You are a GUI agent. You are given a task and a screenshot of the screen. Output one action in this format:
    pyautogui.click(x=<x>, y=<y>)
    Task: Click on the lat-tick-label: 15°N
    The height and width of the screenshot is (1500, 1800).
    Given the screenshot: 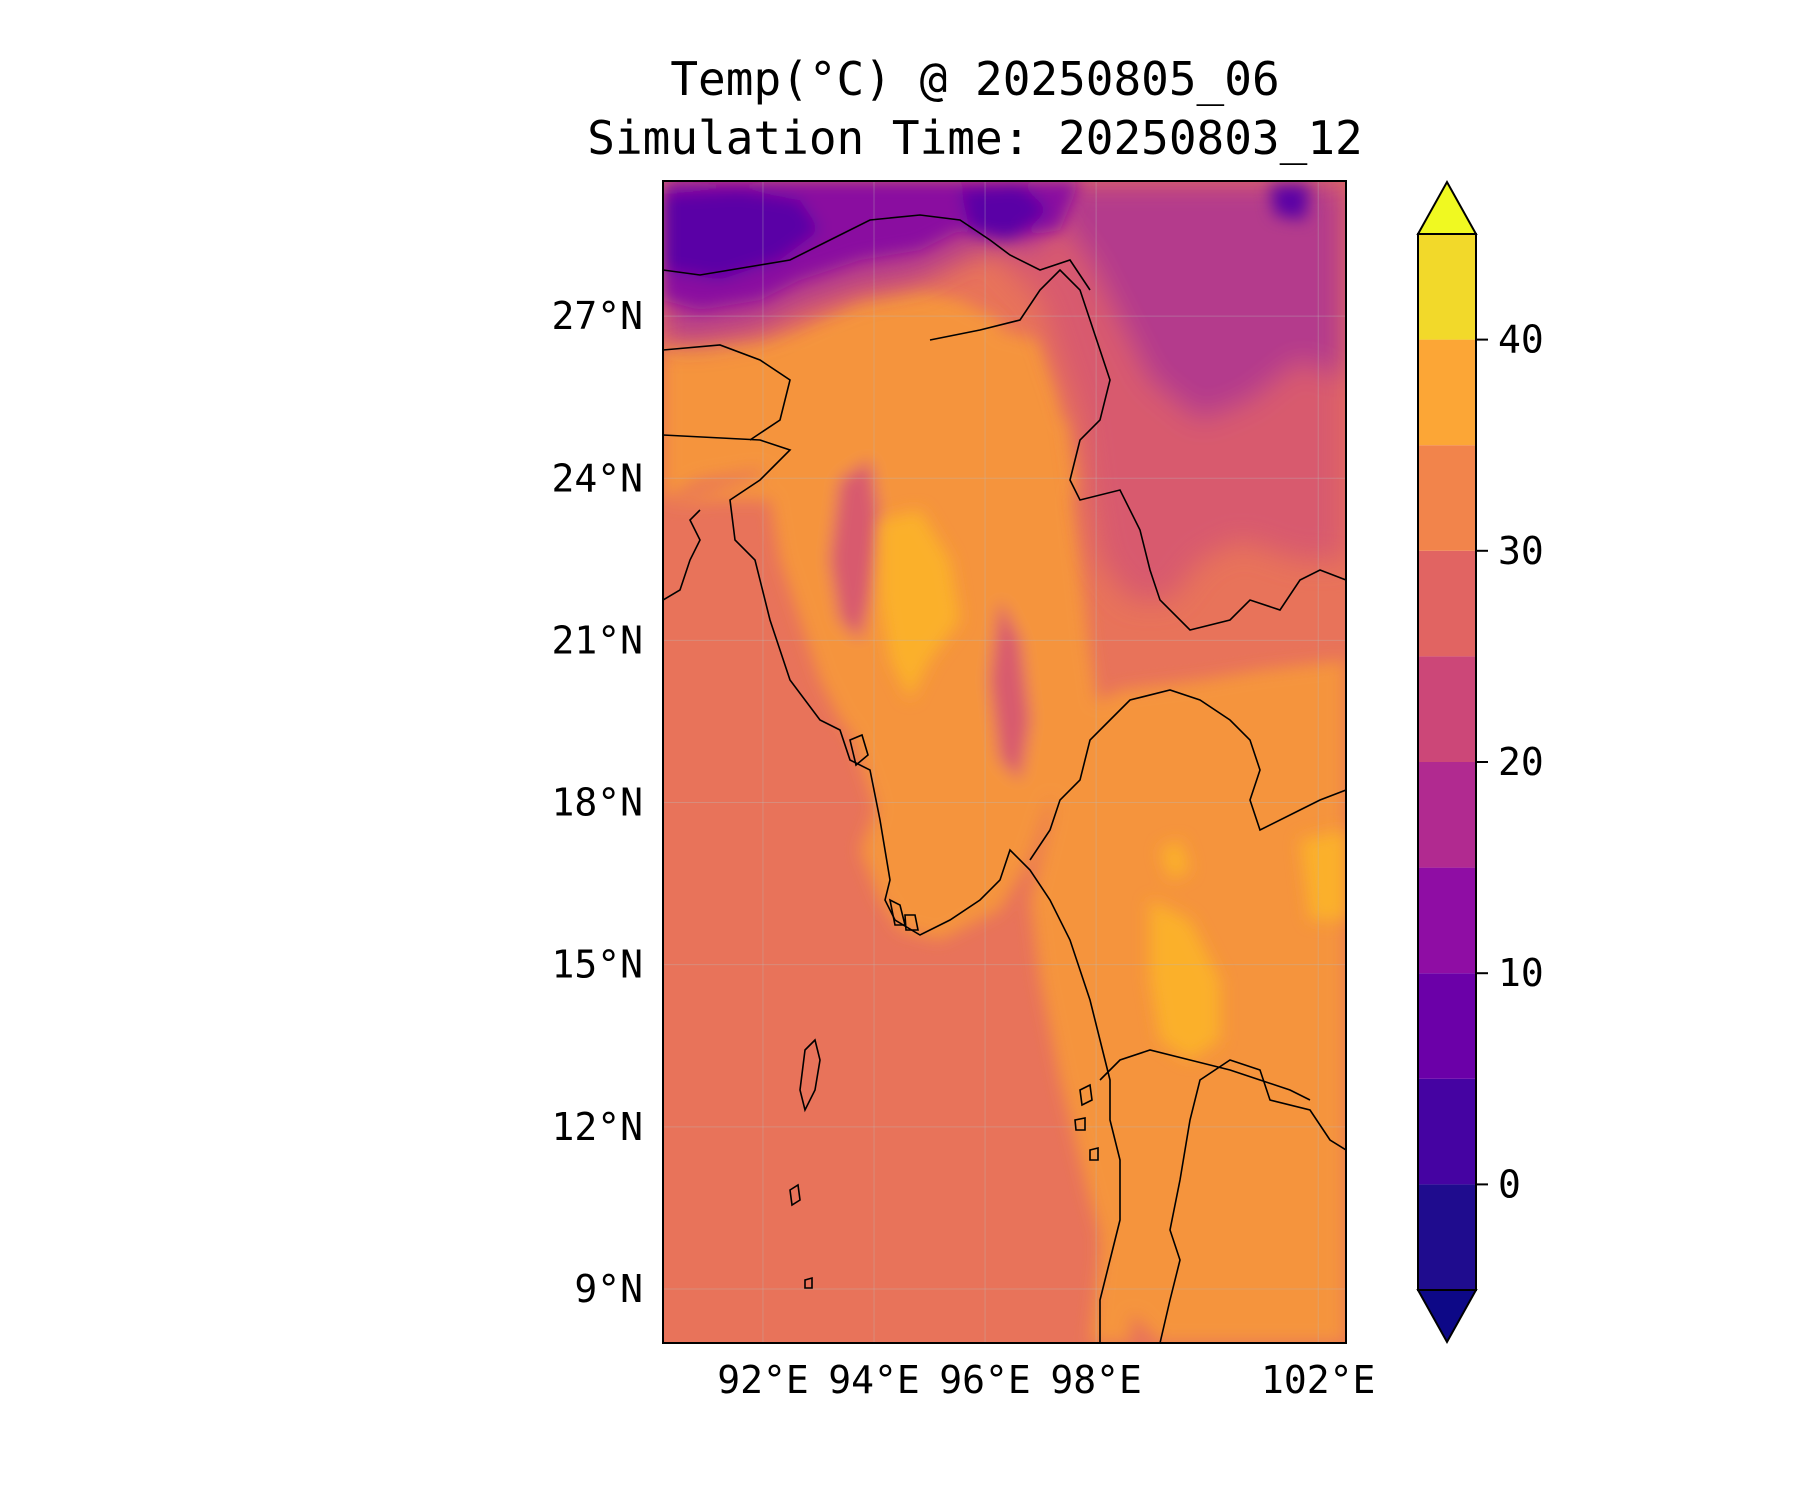 What is the action you would take?
    pyautogui.click(x=597, y=965)
    